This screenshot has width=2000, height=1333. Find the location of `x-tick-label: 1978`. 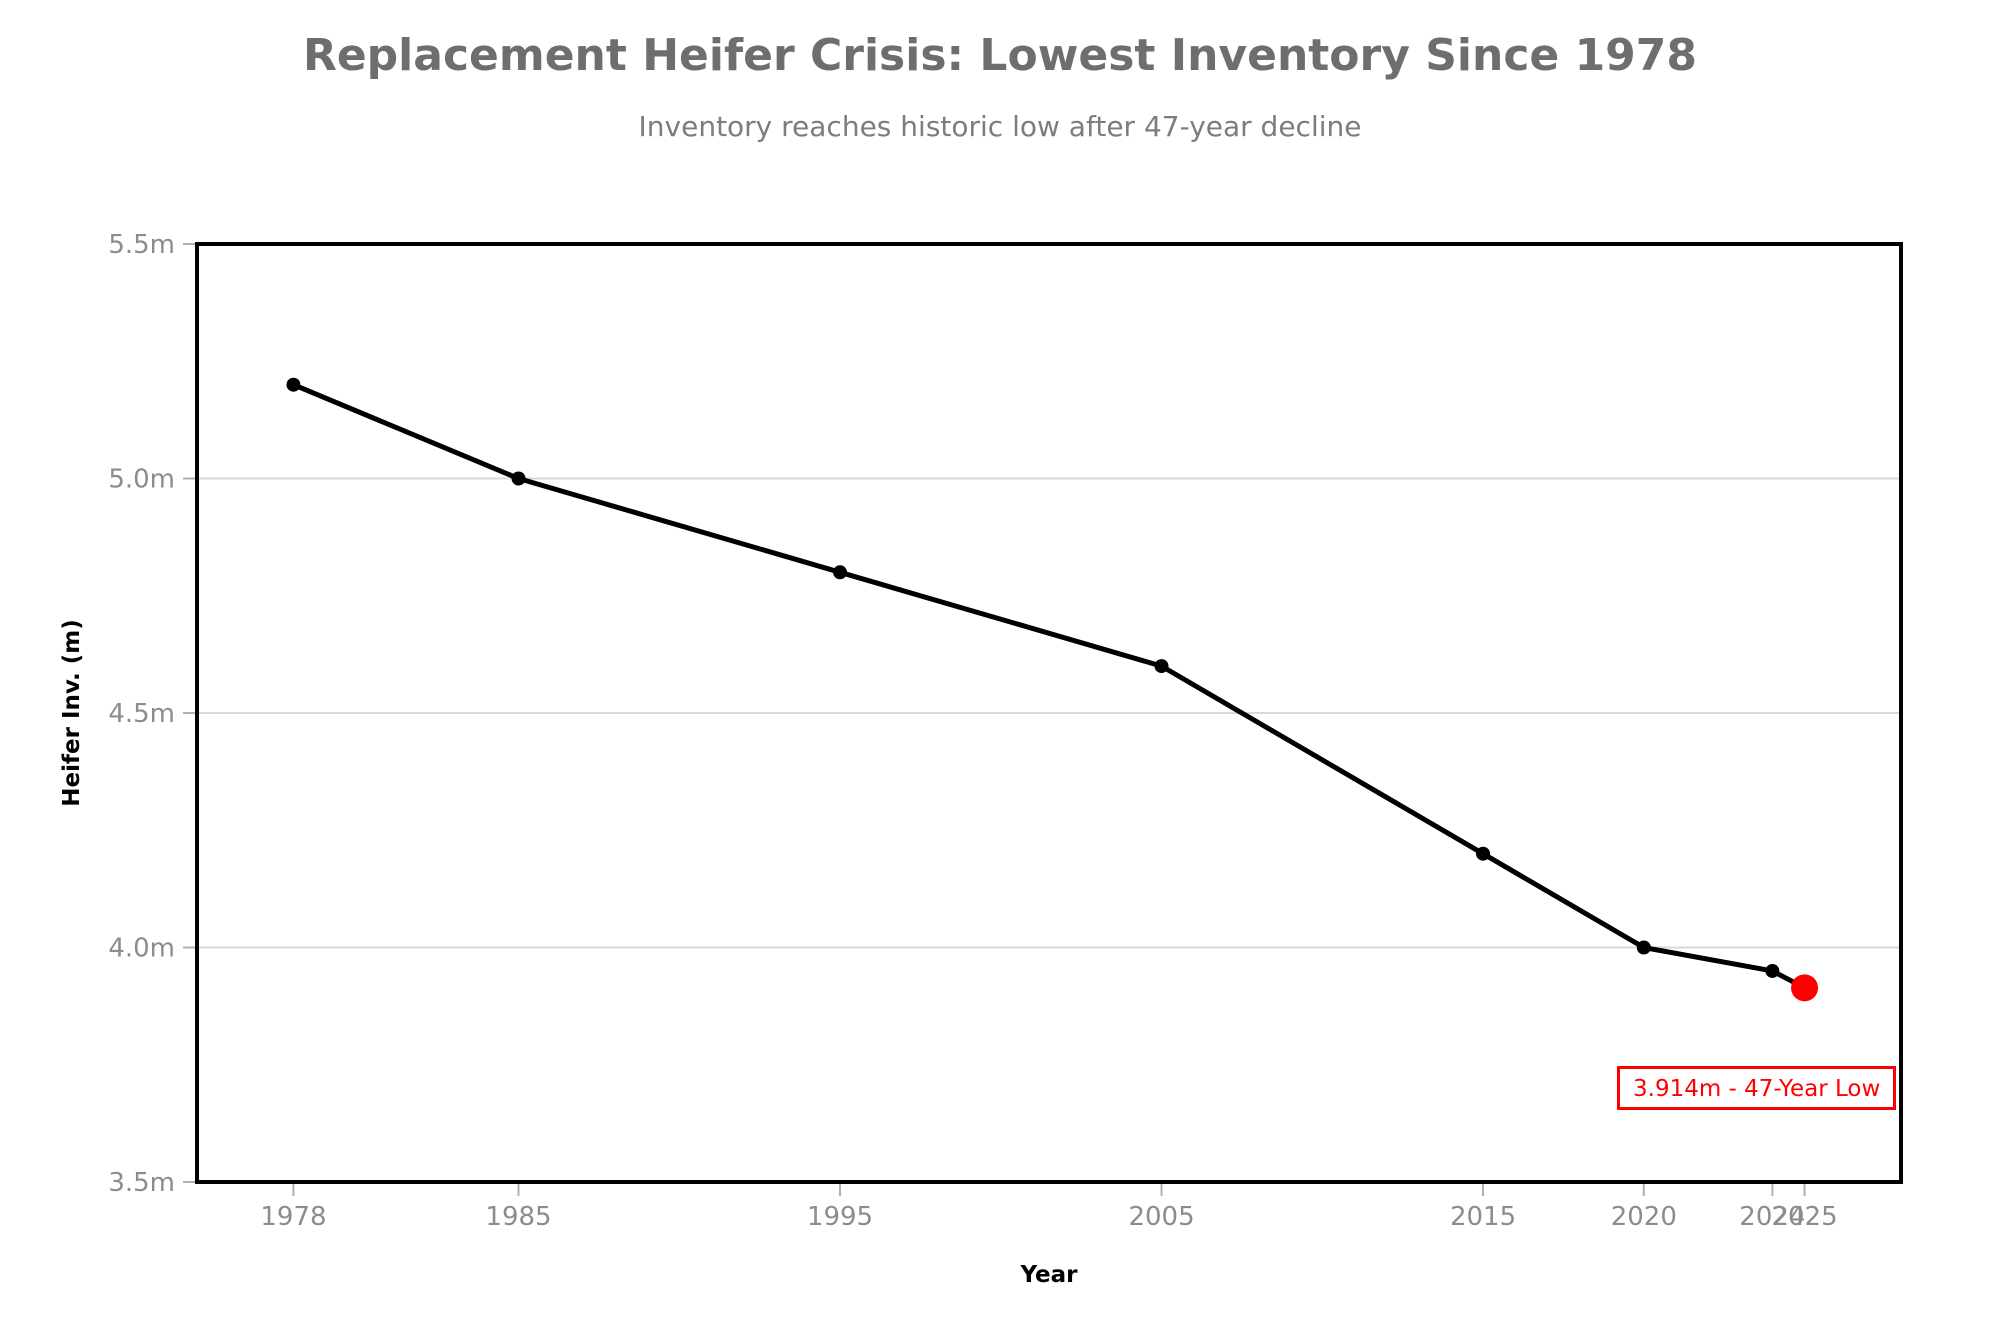

x-tick-label: 1978 is located at coordinates (293, 1217).